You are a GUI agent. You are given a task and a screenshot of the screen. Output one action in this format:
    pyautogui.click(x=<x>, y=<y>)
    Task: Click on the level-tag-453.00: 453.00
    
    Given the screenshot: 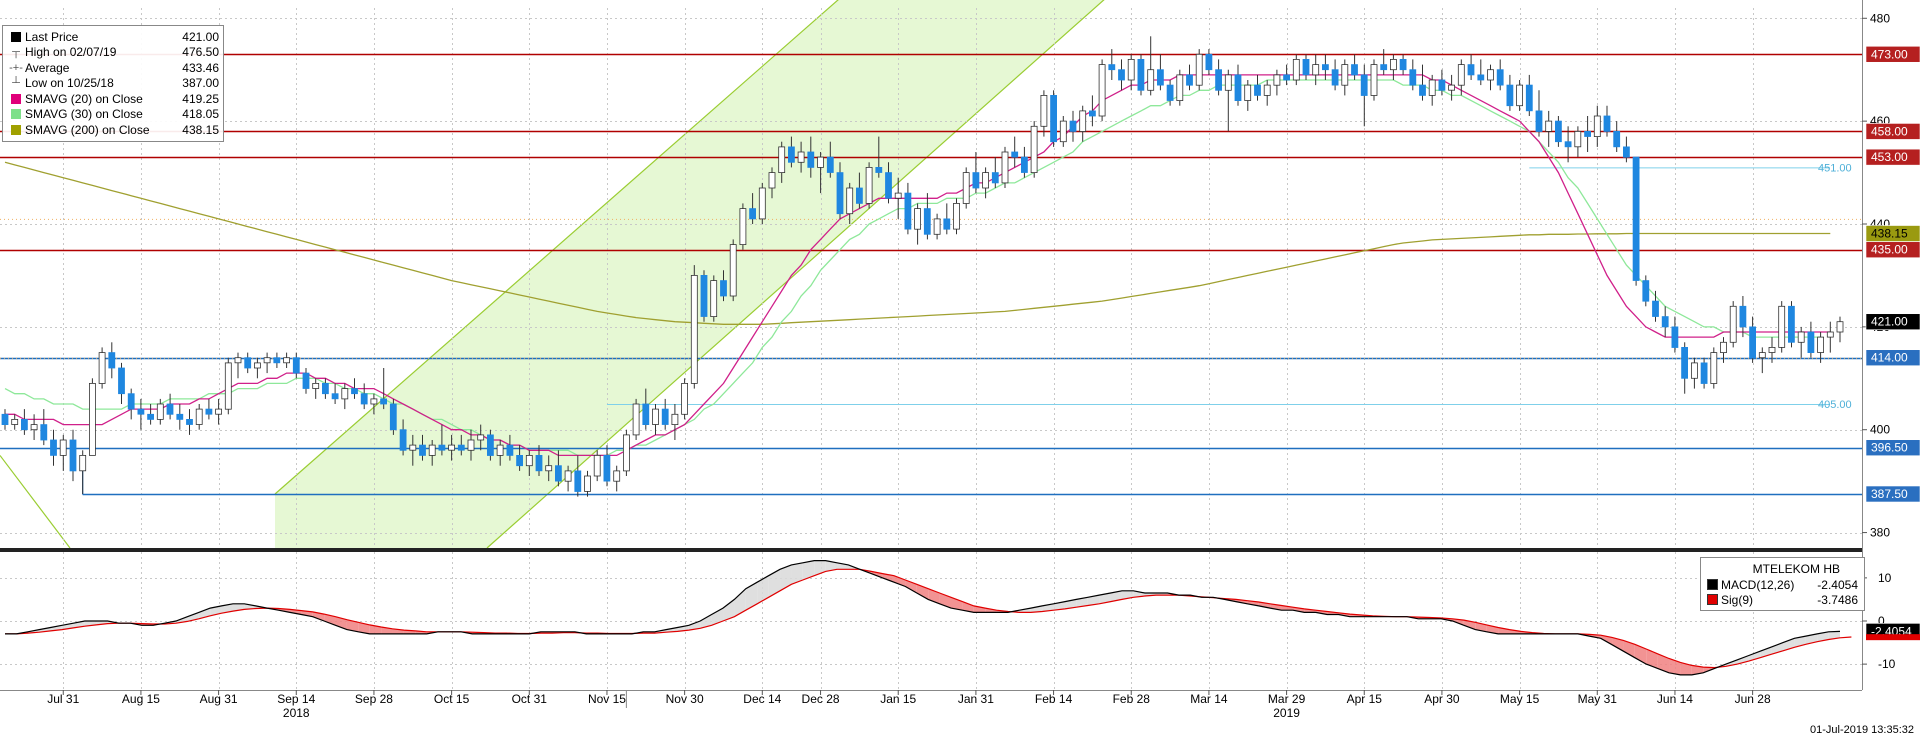 What is the action you would take?
    pyautogui.click(x=1889, y=157)
    